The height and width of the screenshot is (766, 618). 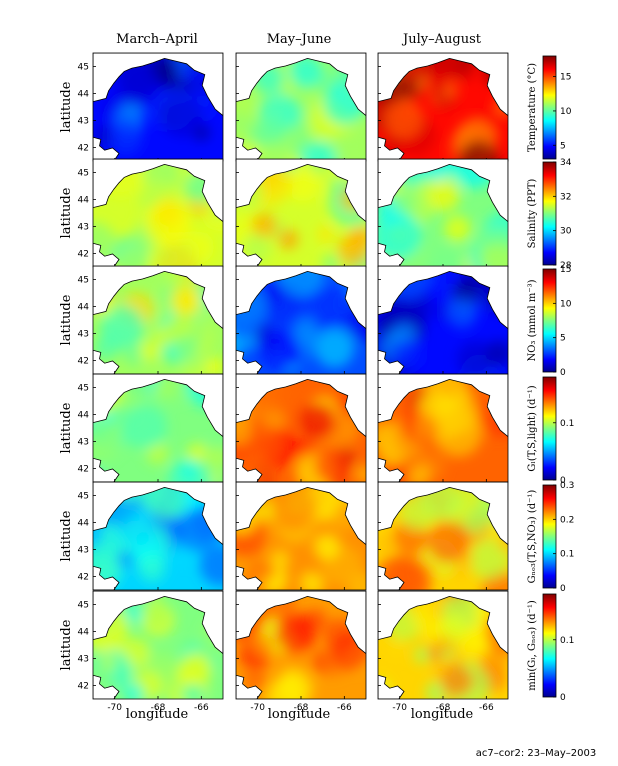 I want to click on ylabel-row-3: latitude, so click(x=66, y=319).